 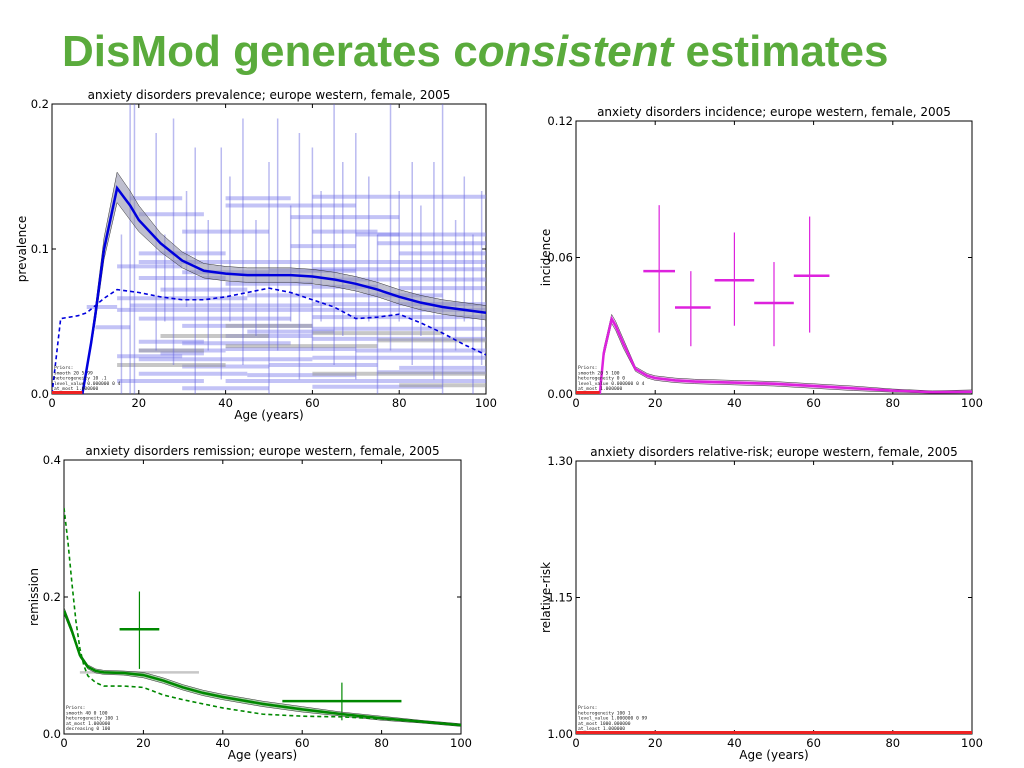 I want to click on chart3-prior-line: level_value 1.000000 0 99, so click(x=612, y=719).